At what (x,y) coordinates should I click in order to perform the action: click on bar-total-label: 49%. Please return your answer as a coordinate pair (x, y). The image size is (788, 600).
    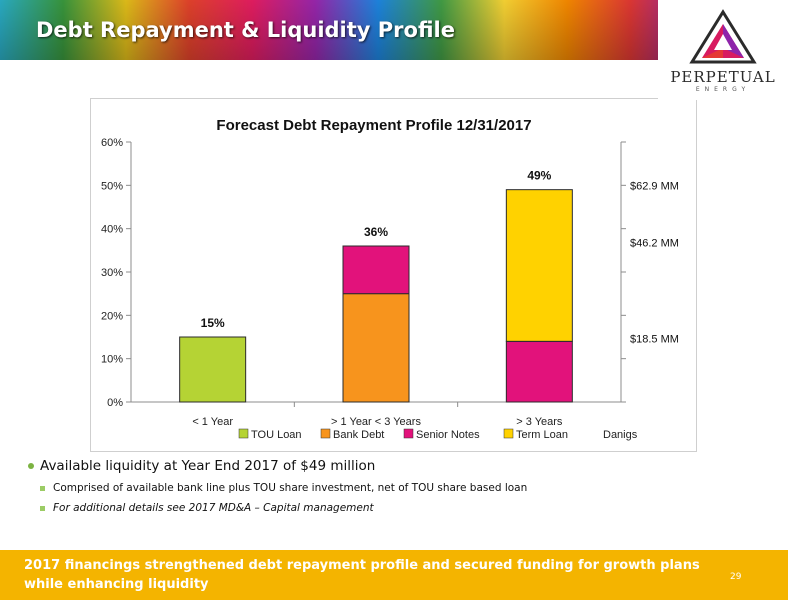
    Looking at the image, I should click on (539, 176).